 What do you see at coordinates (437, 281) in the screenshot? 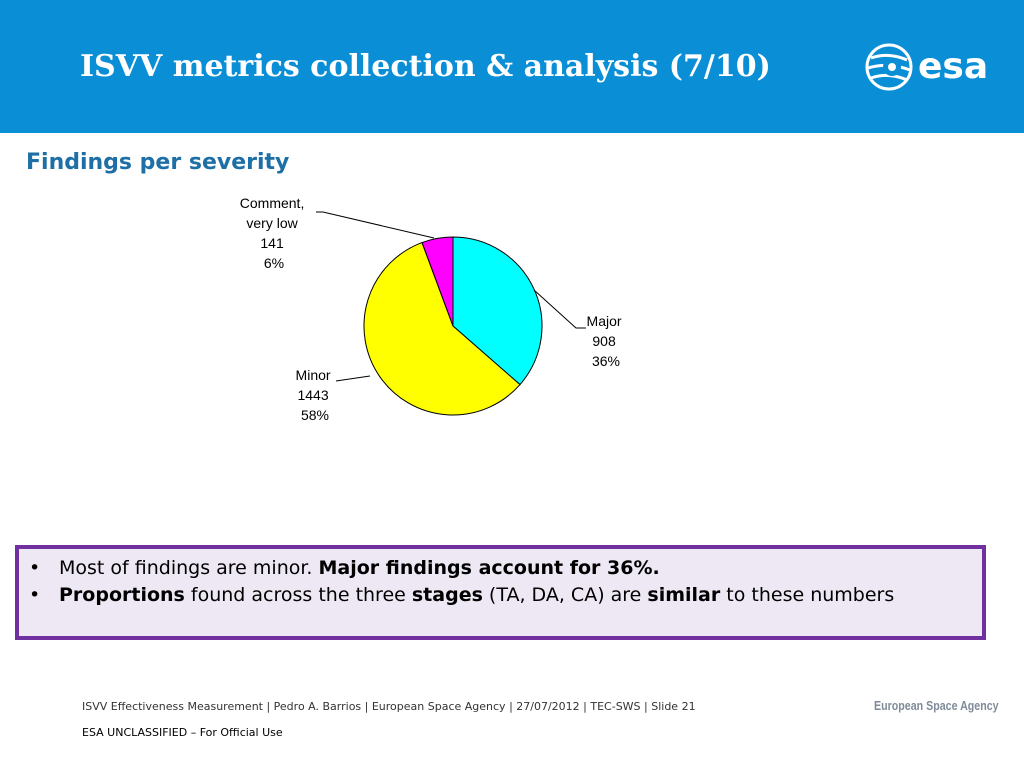
I see `pie-slice-comment` at bounding box center [437, 281].